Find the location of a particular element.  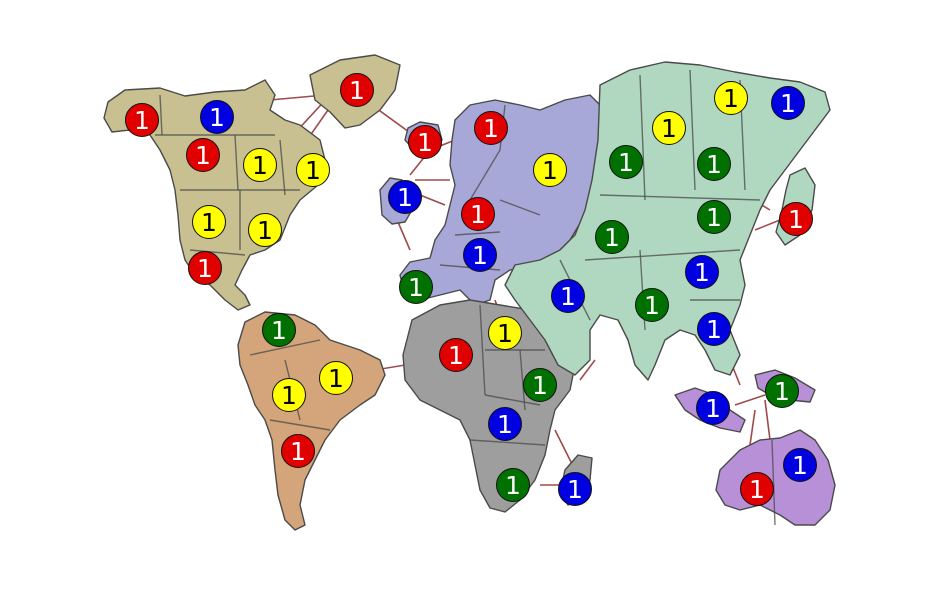

army-marker-iceland: 1 is located at coordinates (425, 142).